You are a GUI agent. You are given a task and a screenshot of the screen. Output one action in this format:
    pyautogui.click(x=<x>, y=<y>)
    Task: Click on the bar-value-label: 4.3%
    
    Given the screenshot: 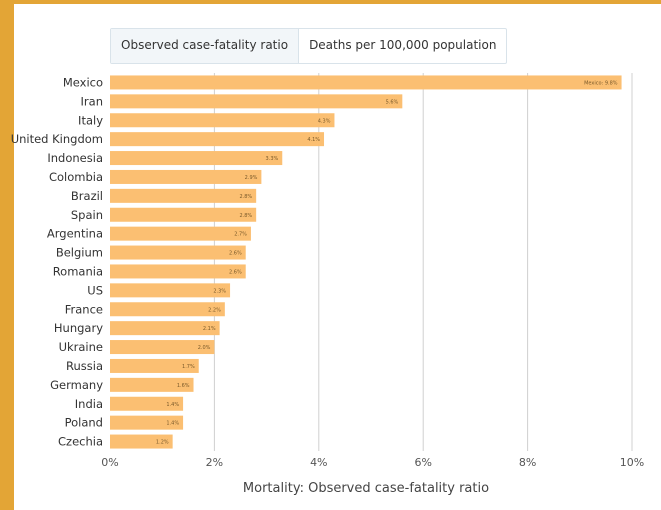 What is the action you would take?
    pyautogui.click(x=324, y=121)
    